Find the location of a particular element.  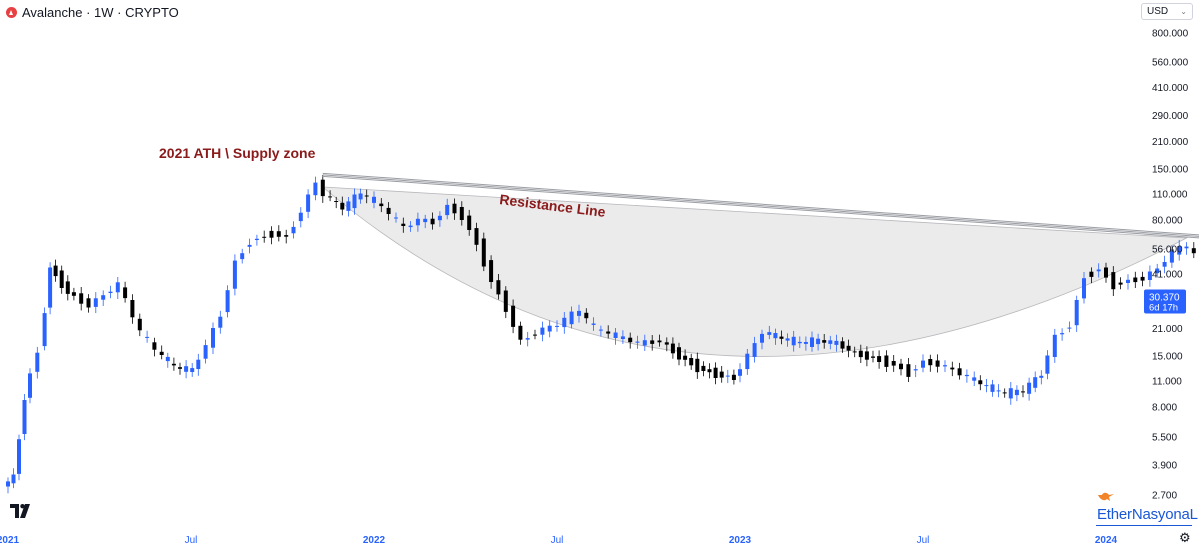

price-tick-label: 11.000 is located at coordinates (1167, 382).